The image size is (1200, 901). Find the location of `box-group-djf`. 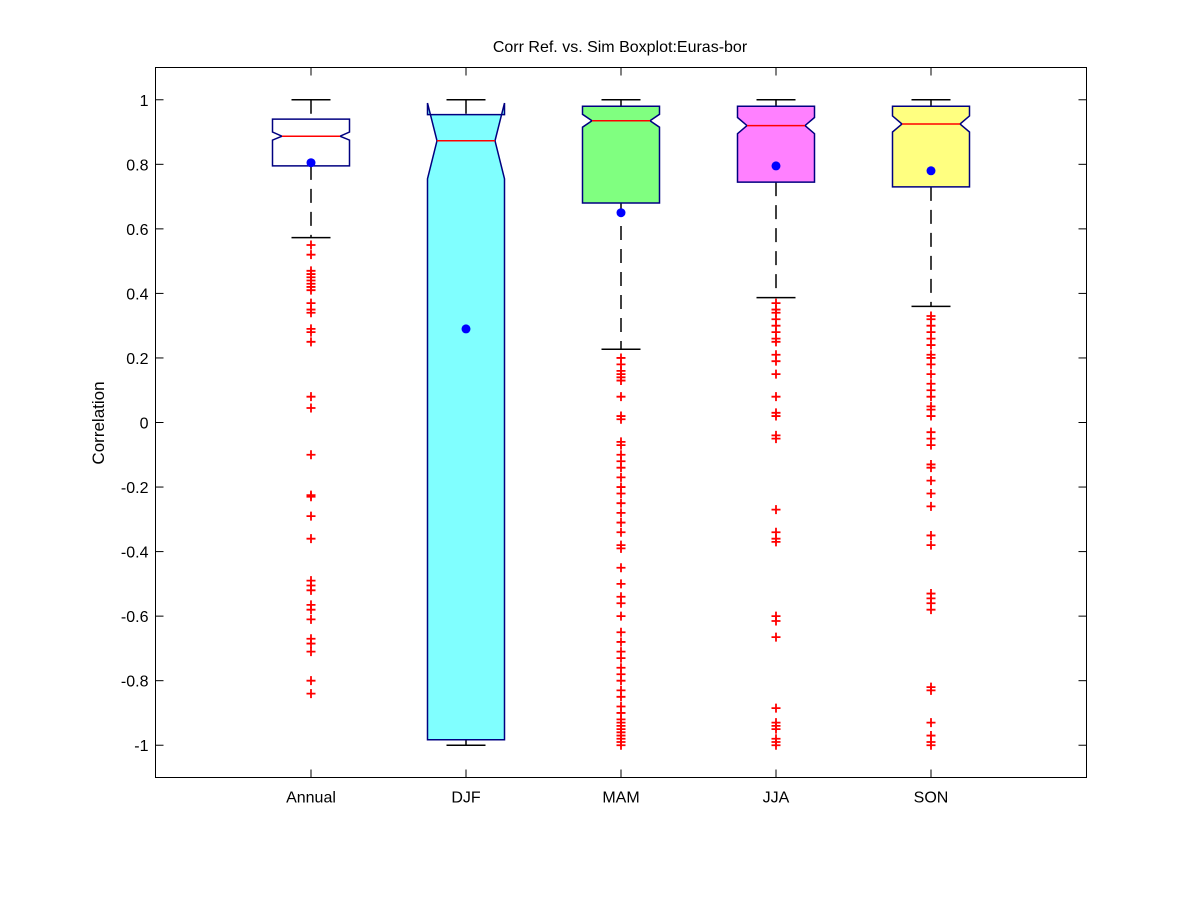

box-group-djf is located at coordinates (466, 422).